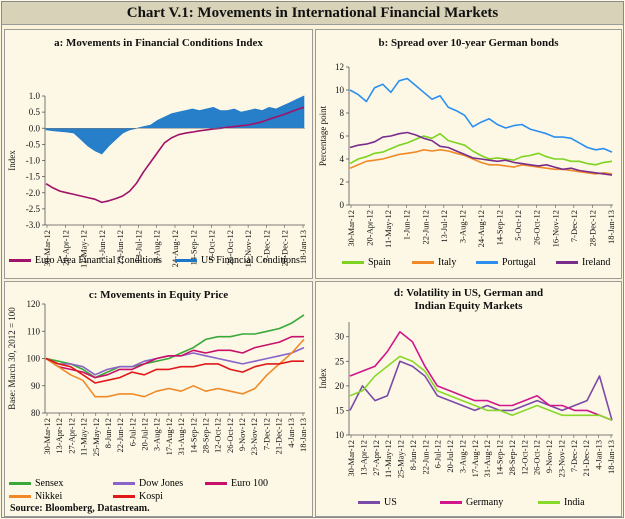  I want to click on y-tick-label: 120, so click(34, 304).